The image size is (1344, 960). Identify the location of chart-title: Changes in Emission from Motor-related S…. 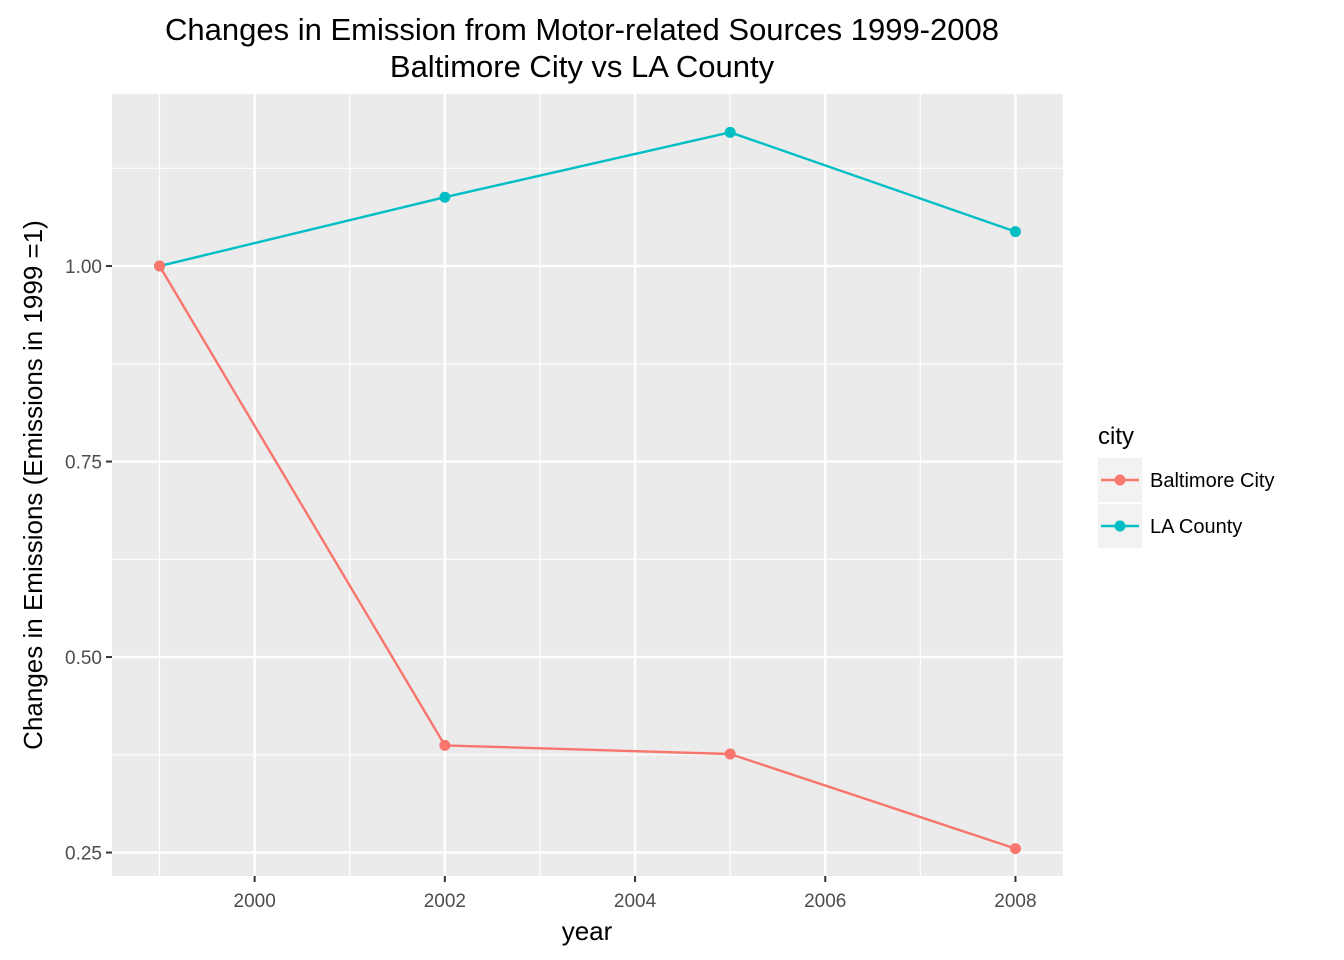
(582, 29).